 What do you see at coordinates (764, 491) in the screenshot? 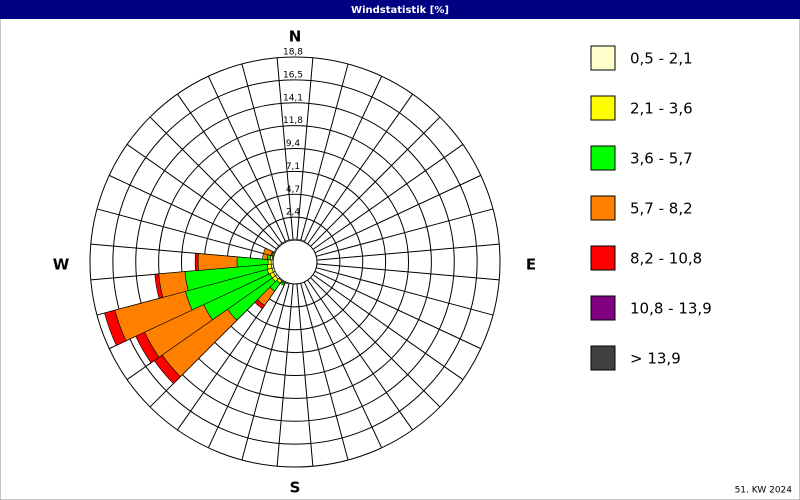
I see `footer: 51. KW 2024` at bounding box center [764, 491].